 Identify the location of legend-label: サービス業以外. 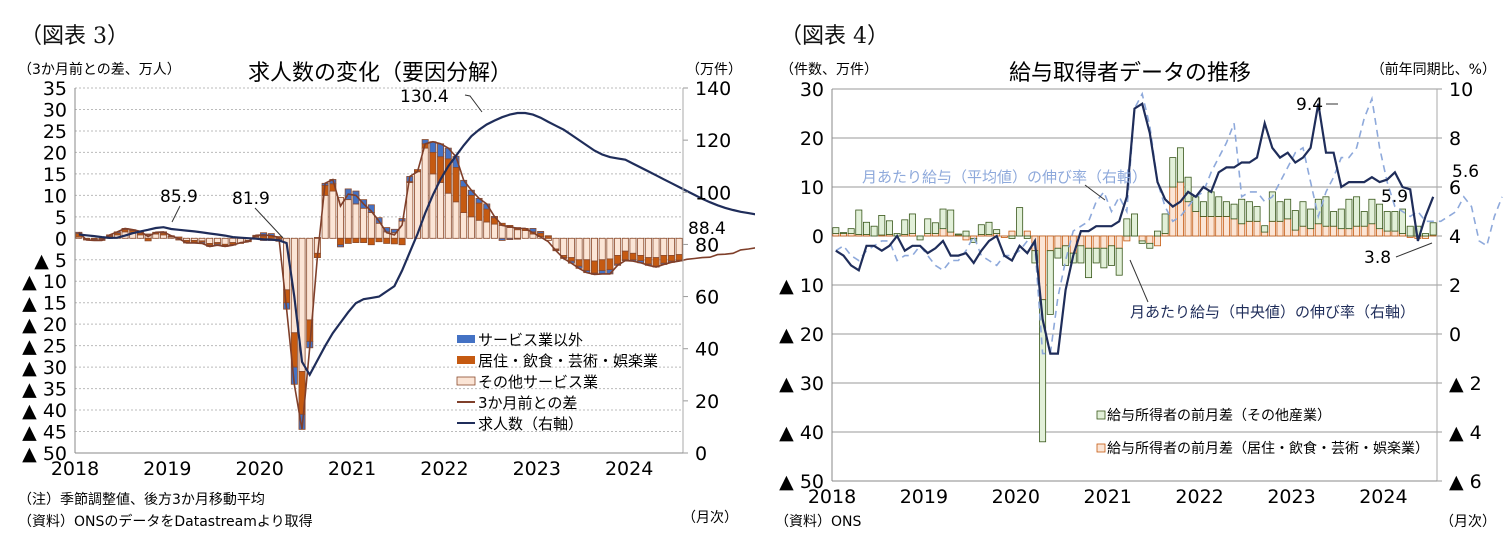
(530, 340).